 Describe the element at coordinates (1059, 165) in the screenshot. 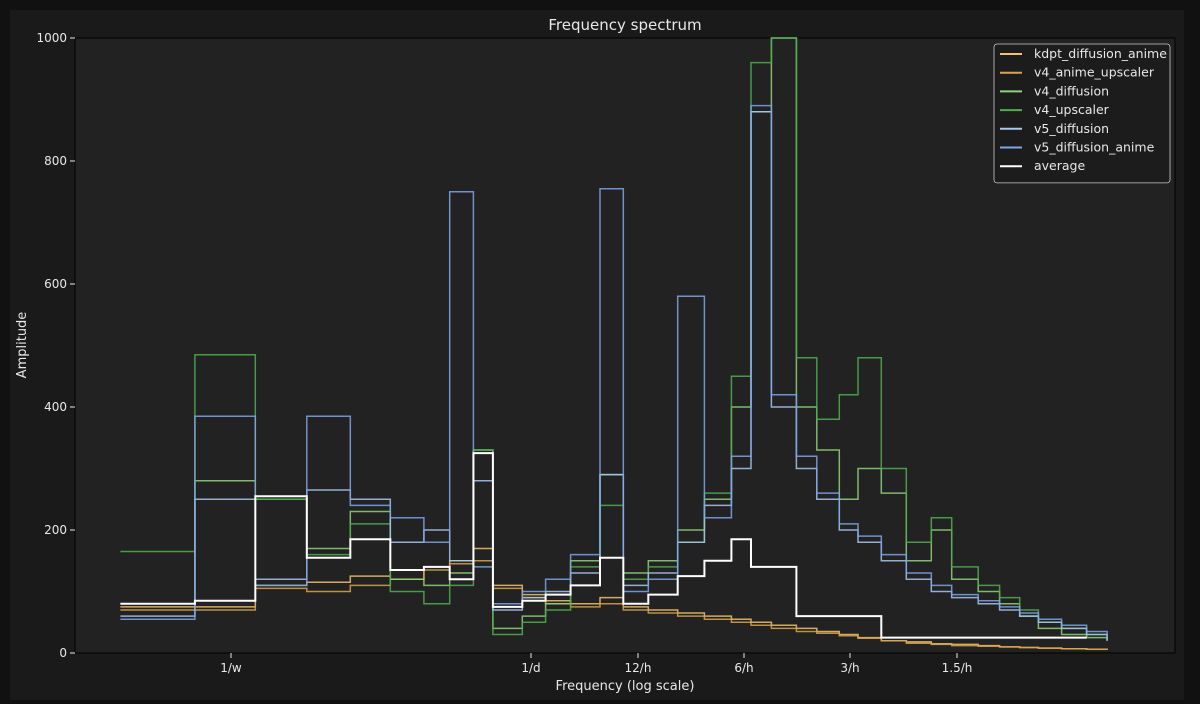

I see `legend-label: average` at that location.